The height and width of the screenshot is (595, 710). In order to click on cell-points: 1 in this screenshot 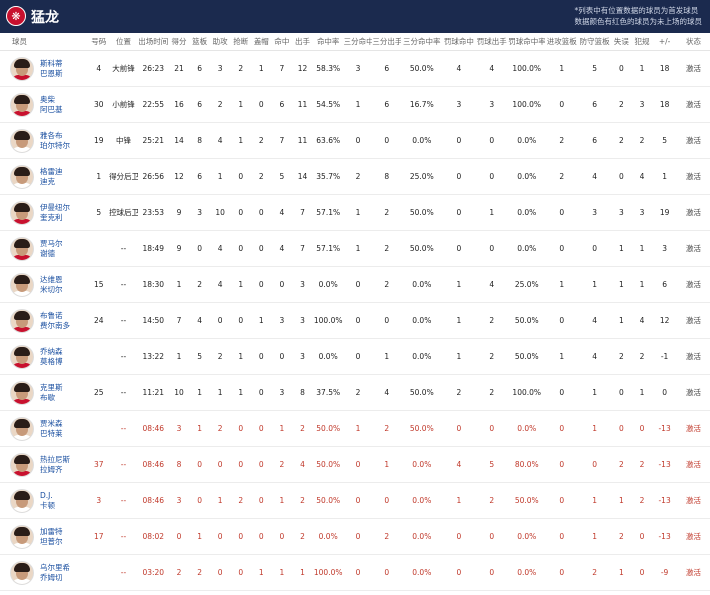, I will do `click(179, 356)`.